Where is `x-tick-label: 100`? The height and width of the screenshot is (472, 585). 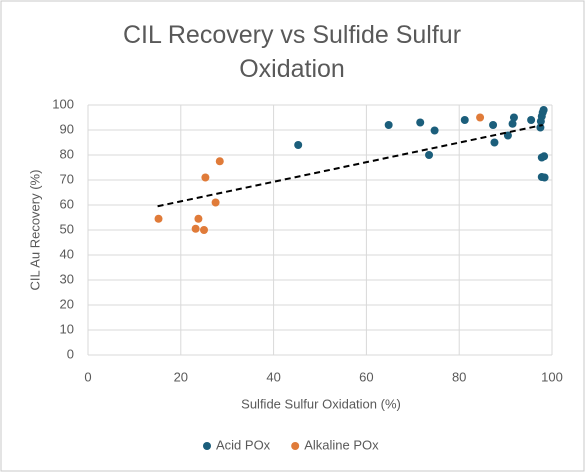
x-tick-label: 100 is located at coordinates (552, 376).